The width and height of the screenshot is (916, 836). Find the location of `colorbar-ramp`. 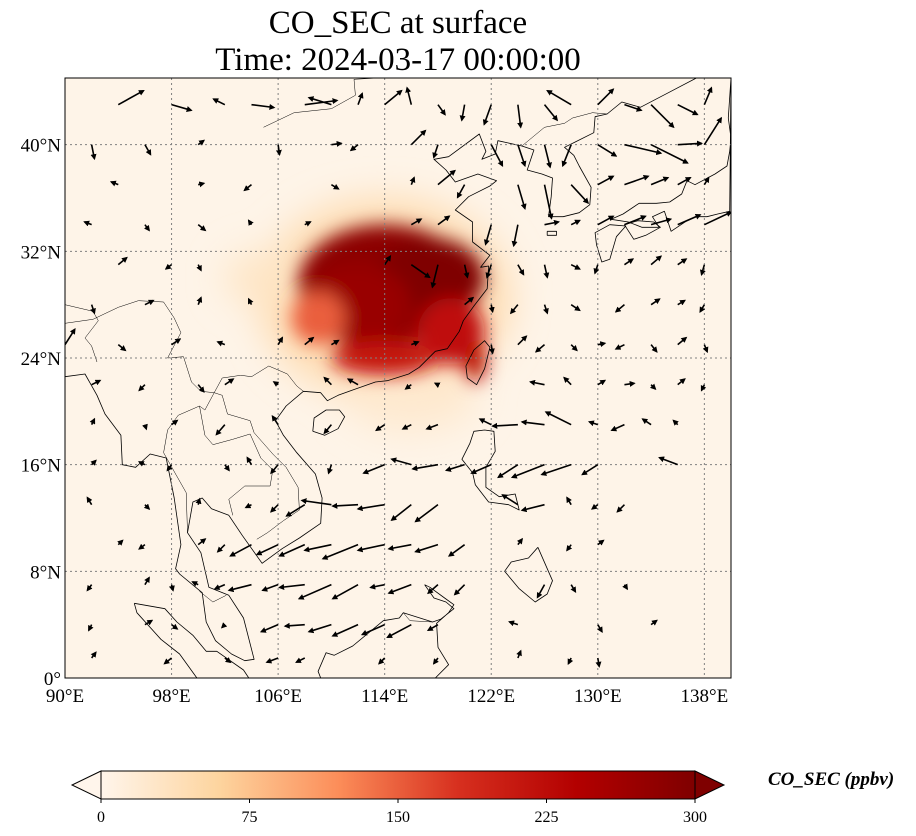

colorbar-ramp is located at coordinates (398, 785).